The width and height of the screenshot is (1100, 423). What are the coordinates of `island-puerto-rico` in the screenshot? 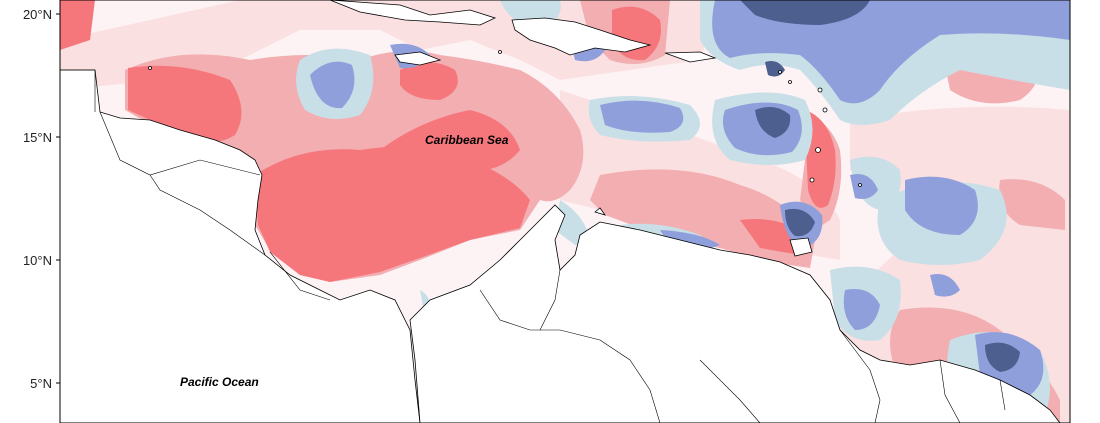 It's located at (690, 57).